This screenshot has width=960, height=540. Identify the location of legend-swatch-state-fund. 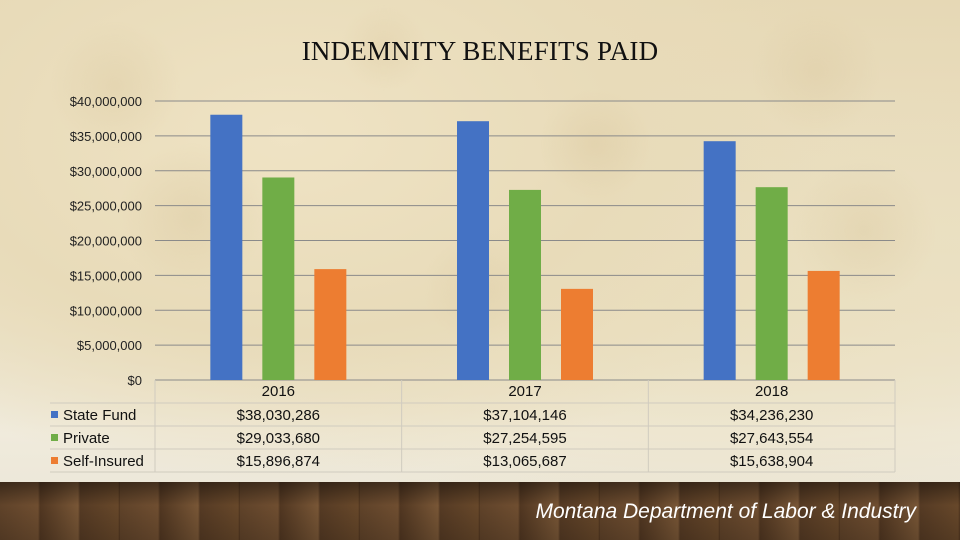
(54, 414).